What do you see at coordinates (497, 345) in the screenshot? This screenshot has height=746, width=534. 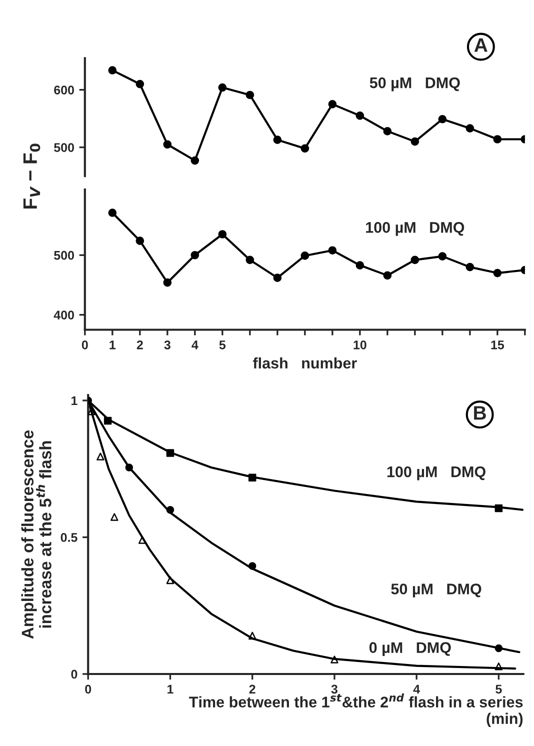 I see `x-tick-label: 15` at bounding box center [497, 345].